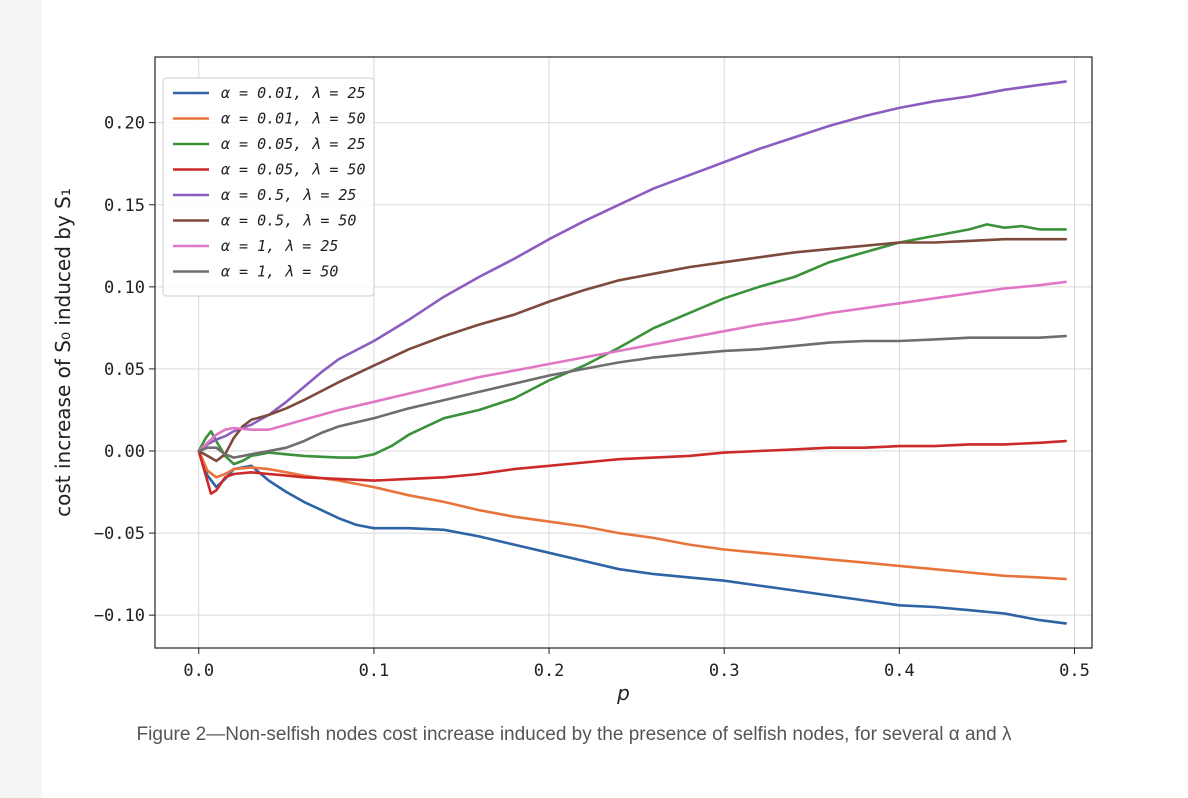 This screenshot has width=1188, height=798. I want to click on y-tick-label: 0.05, so click(124, 370).